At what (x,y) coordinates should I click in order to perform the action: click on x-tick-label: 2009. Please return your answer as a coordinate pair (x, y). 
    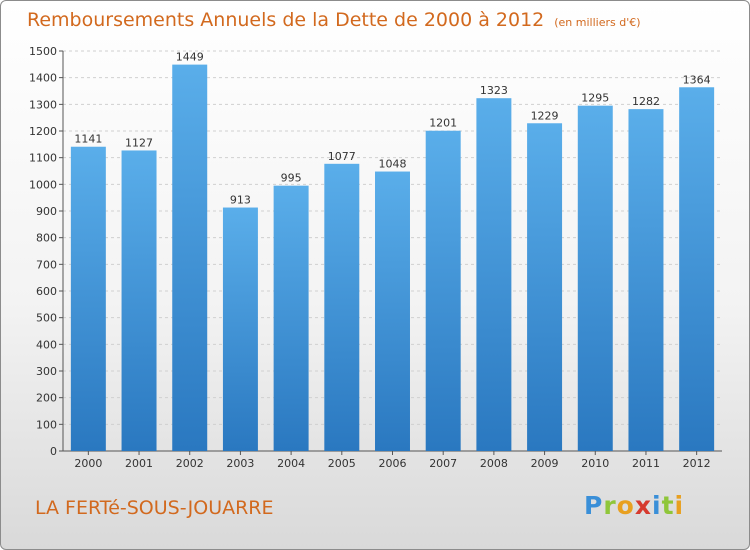
    Looking at the image, I should click on (545, 463).